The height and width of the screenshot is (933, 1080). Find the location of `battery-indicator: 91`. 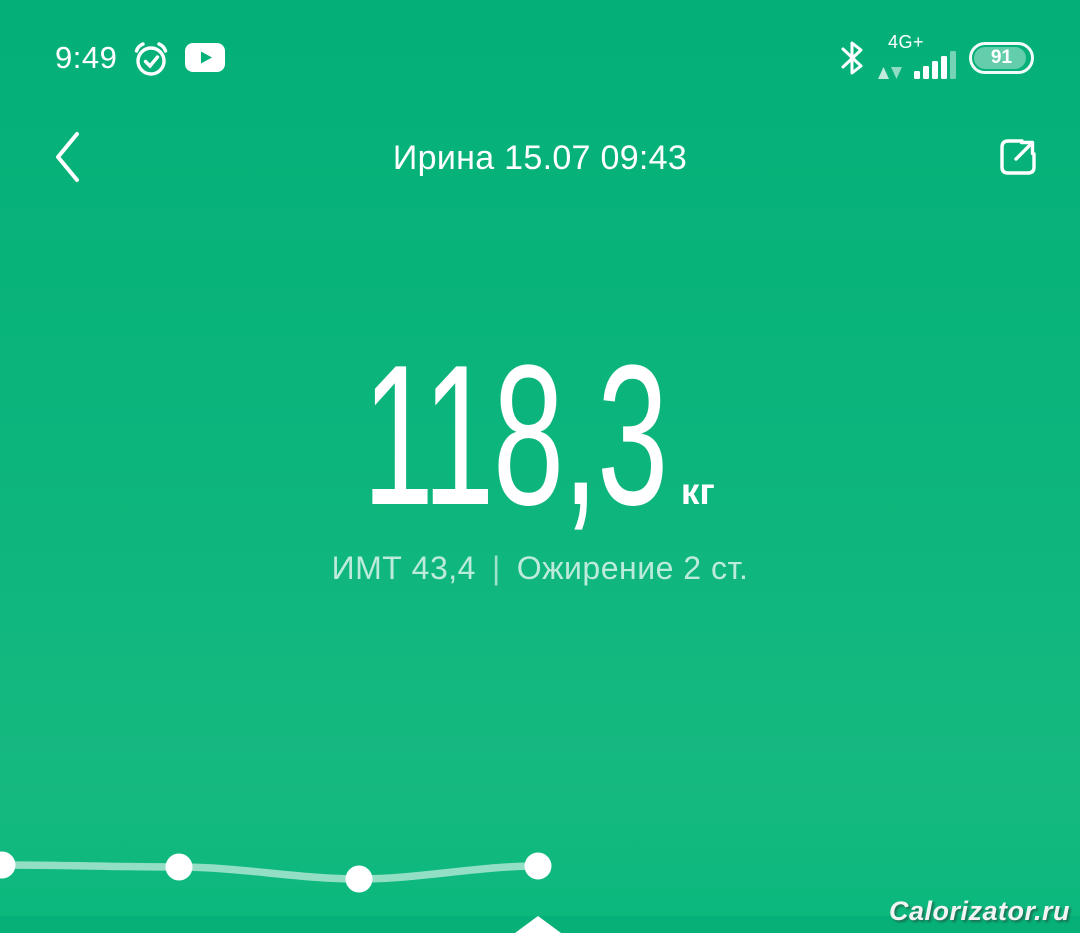

battery-indicator: 91 is located at coordinates (1001, 58).